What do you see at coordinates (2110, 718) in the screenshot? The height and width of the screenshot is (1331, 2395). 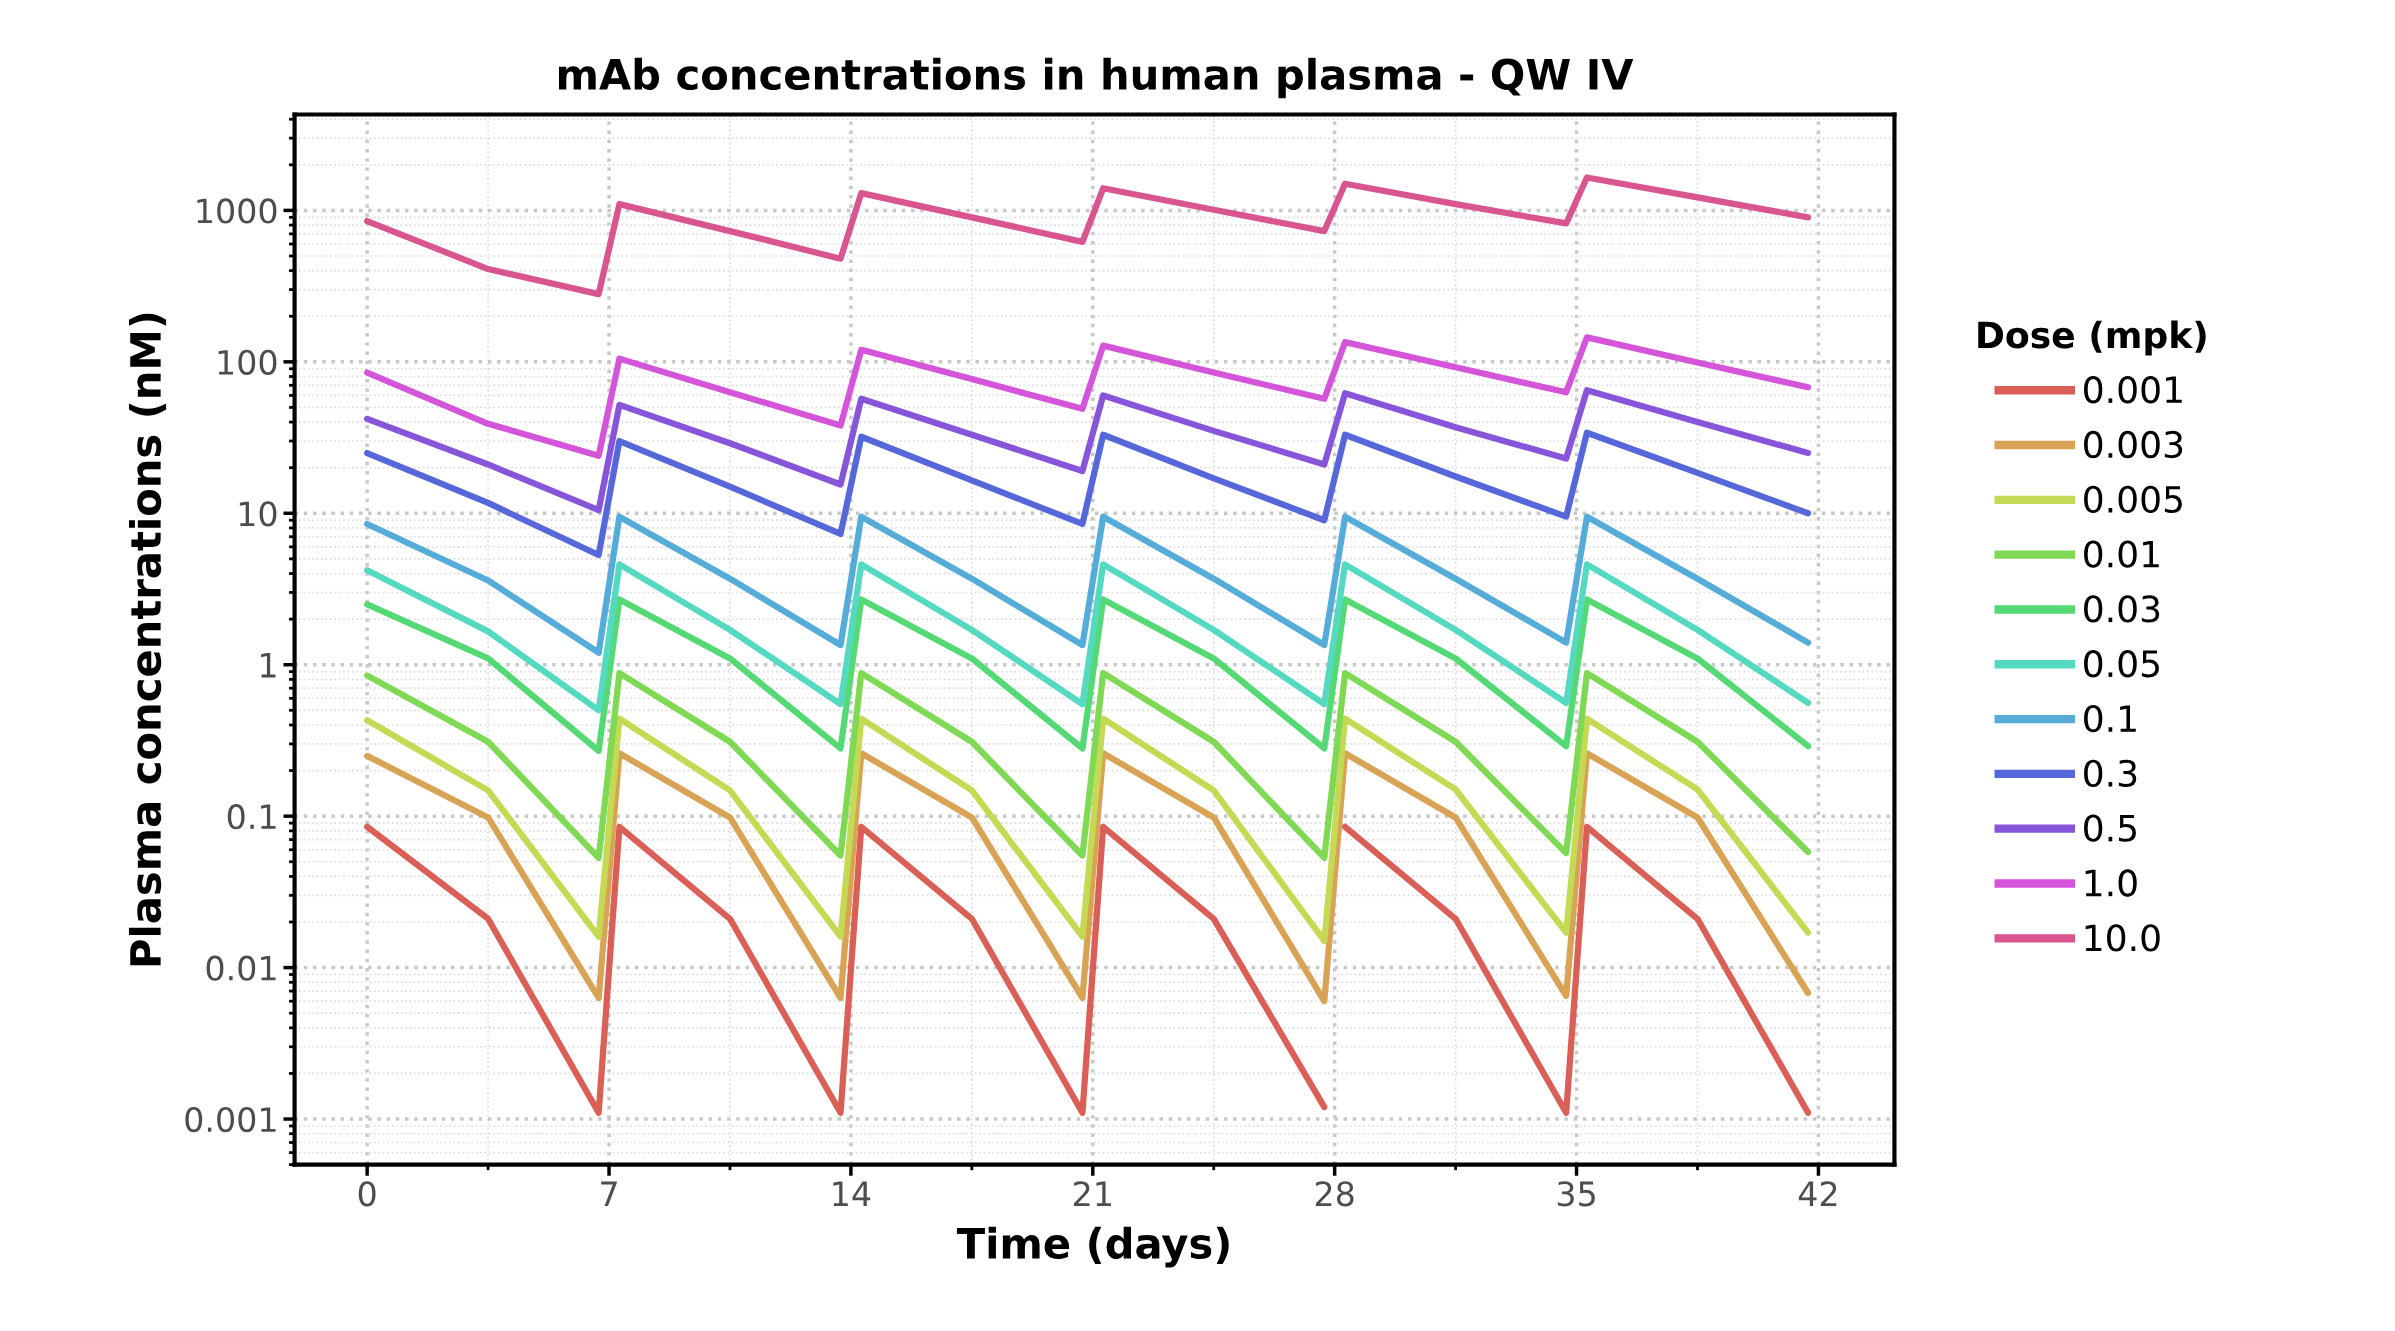 I see `legend-label: 0.1` at bounding box center [2110, 718].